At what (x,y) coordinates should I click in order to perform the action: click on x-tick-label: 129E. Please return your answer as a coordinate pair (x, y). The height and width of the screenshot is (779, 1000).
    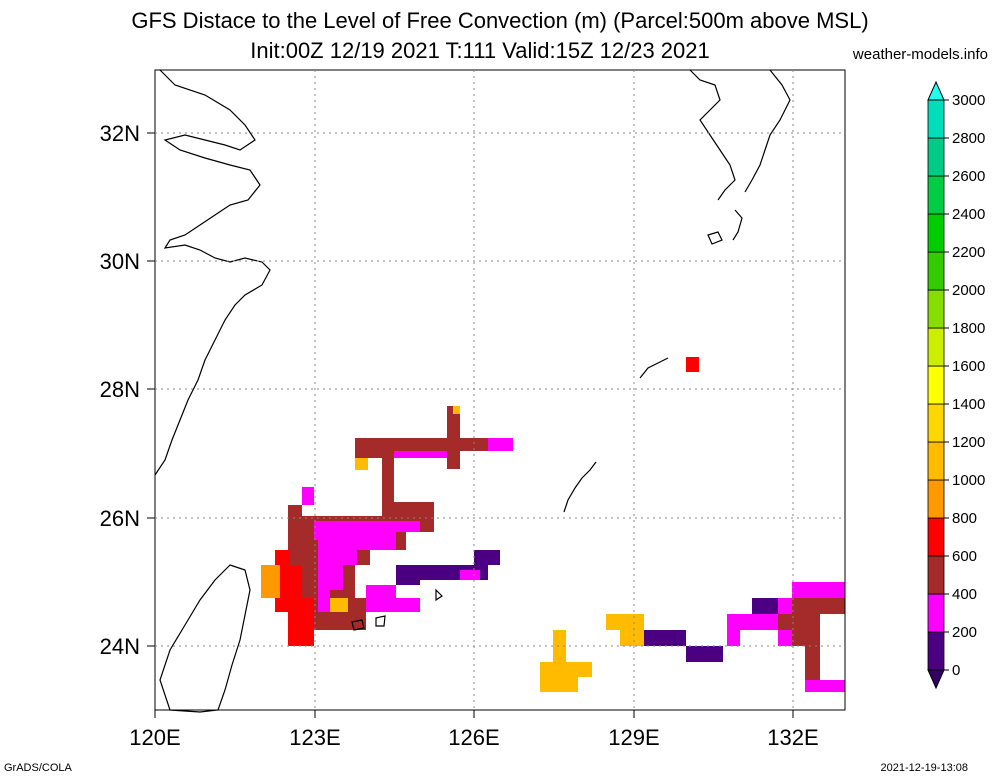
    Looking at the image, I should click on (633, 737).